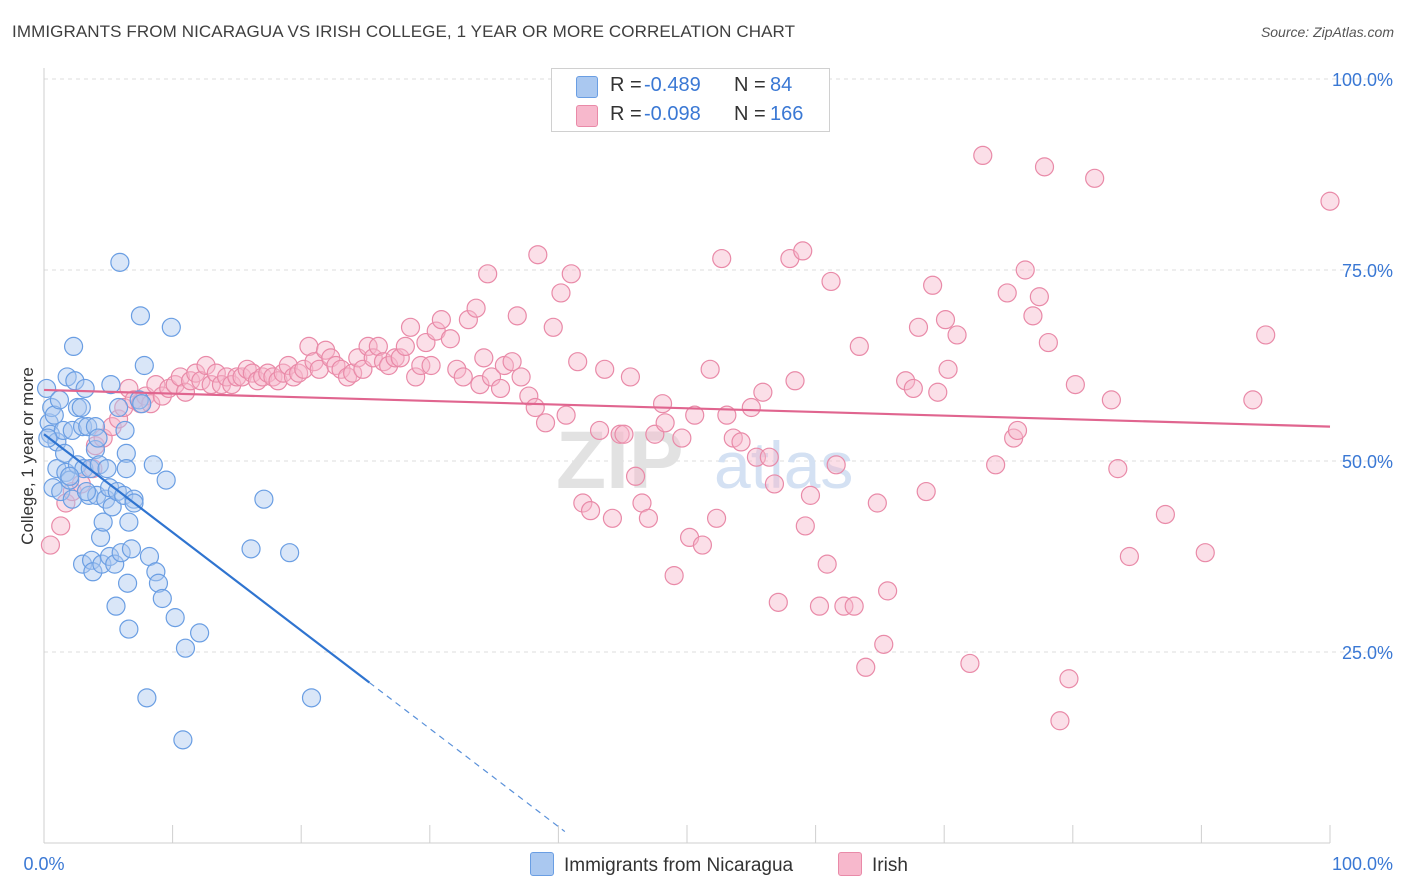  I want to click on bottom-legend-swatch-nicaragua, so click(542, 864).